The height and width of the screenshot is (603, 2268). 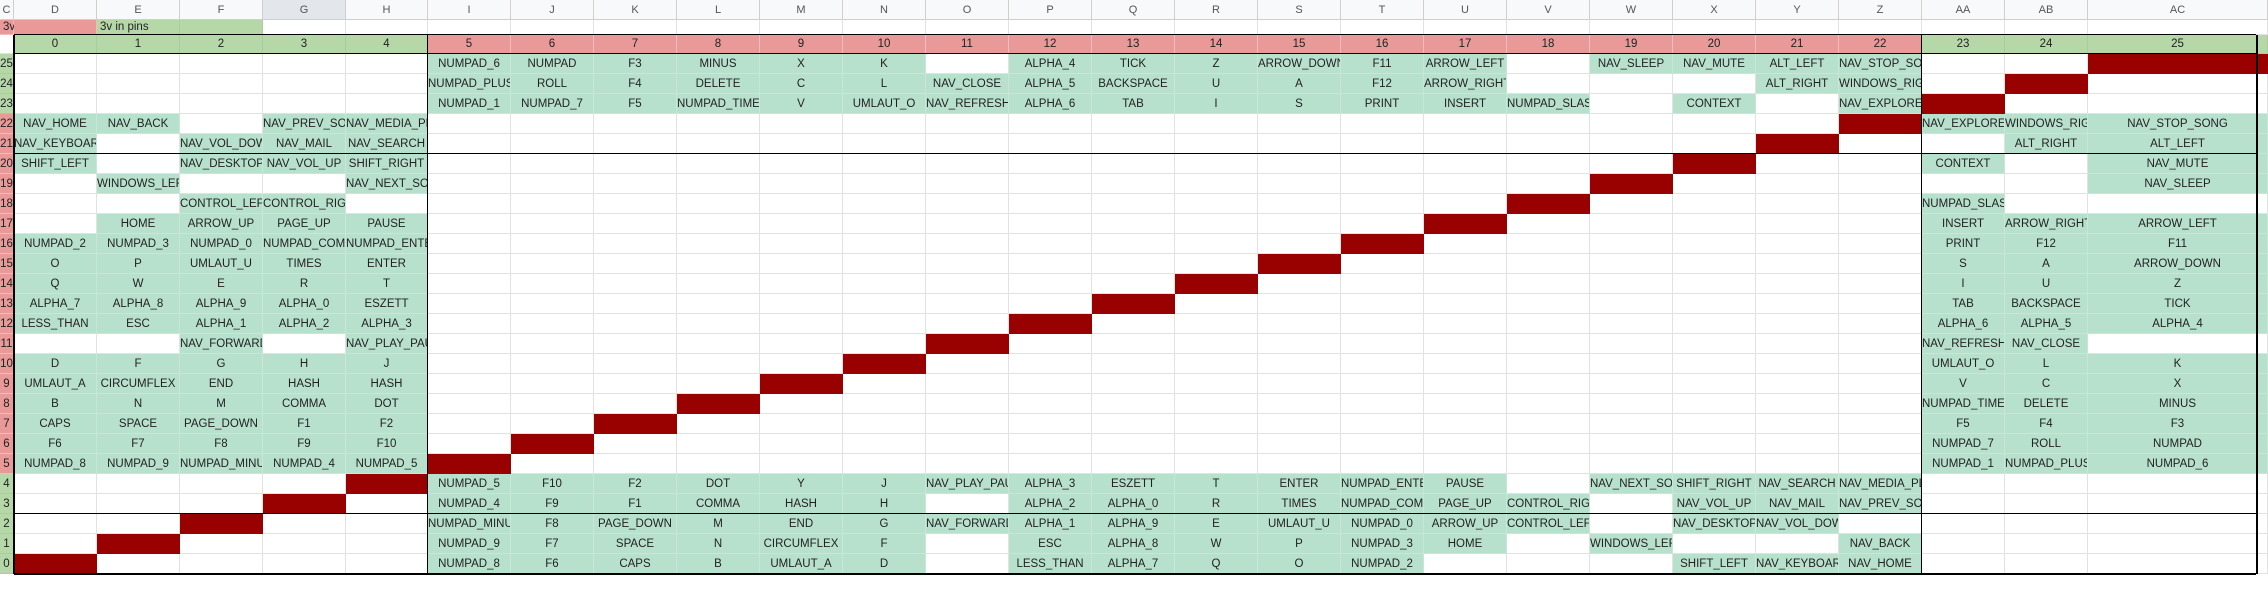 I want to click on key-cell: F8, so click(x=221, y=444).